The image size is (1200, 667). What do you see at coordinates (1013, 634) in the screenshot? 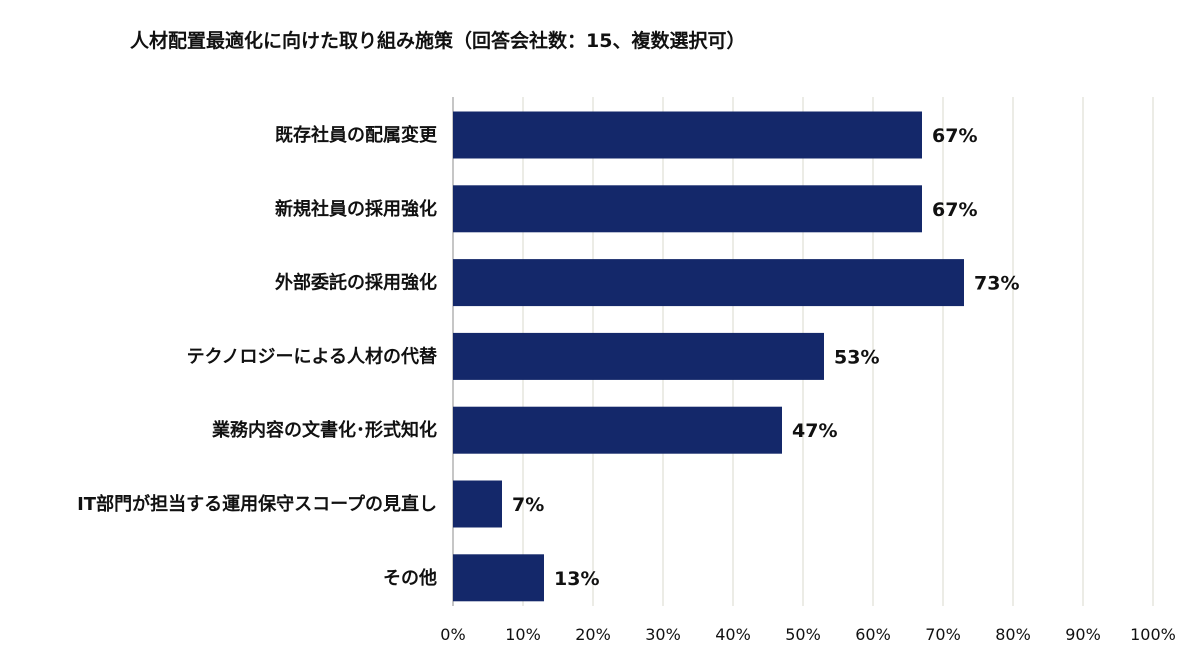
I see `x-tick-label: 80%` at bounding box center [1013, 634].